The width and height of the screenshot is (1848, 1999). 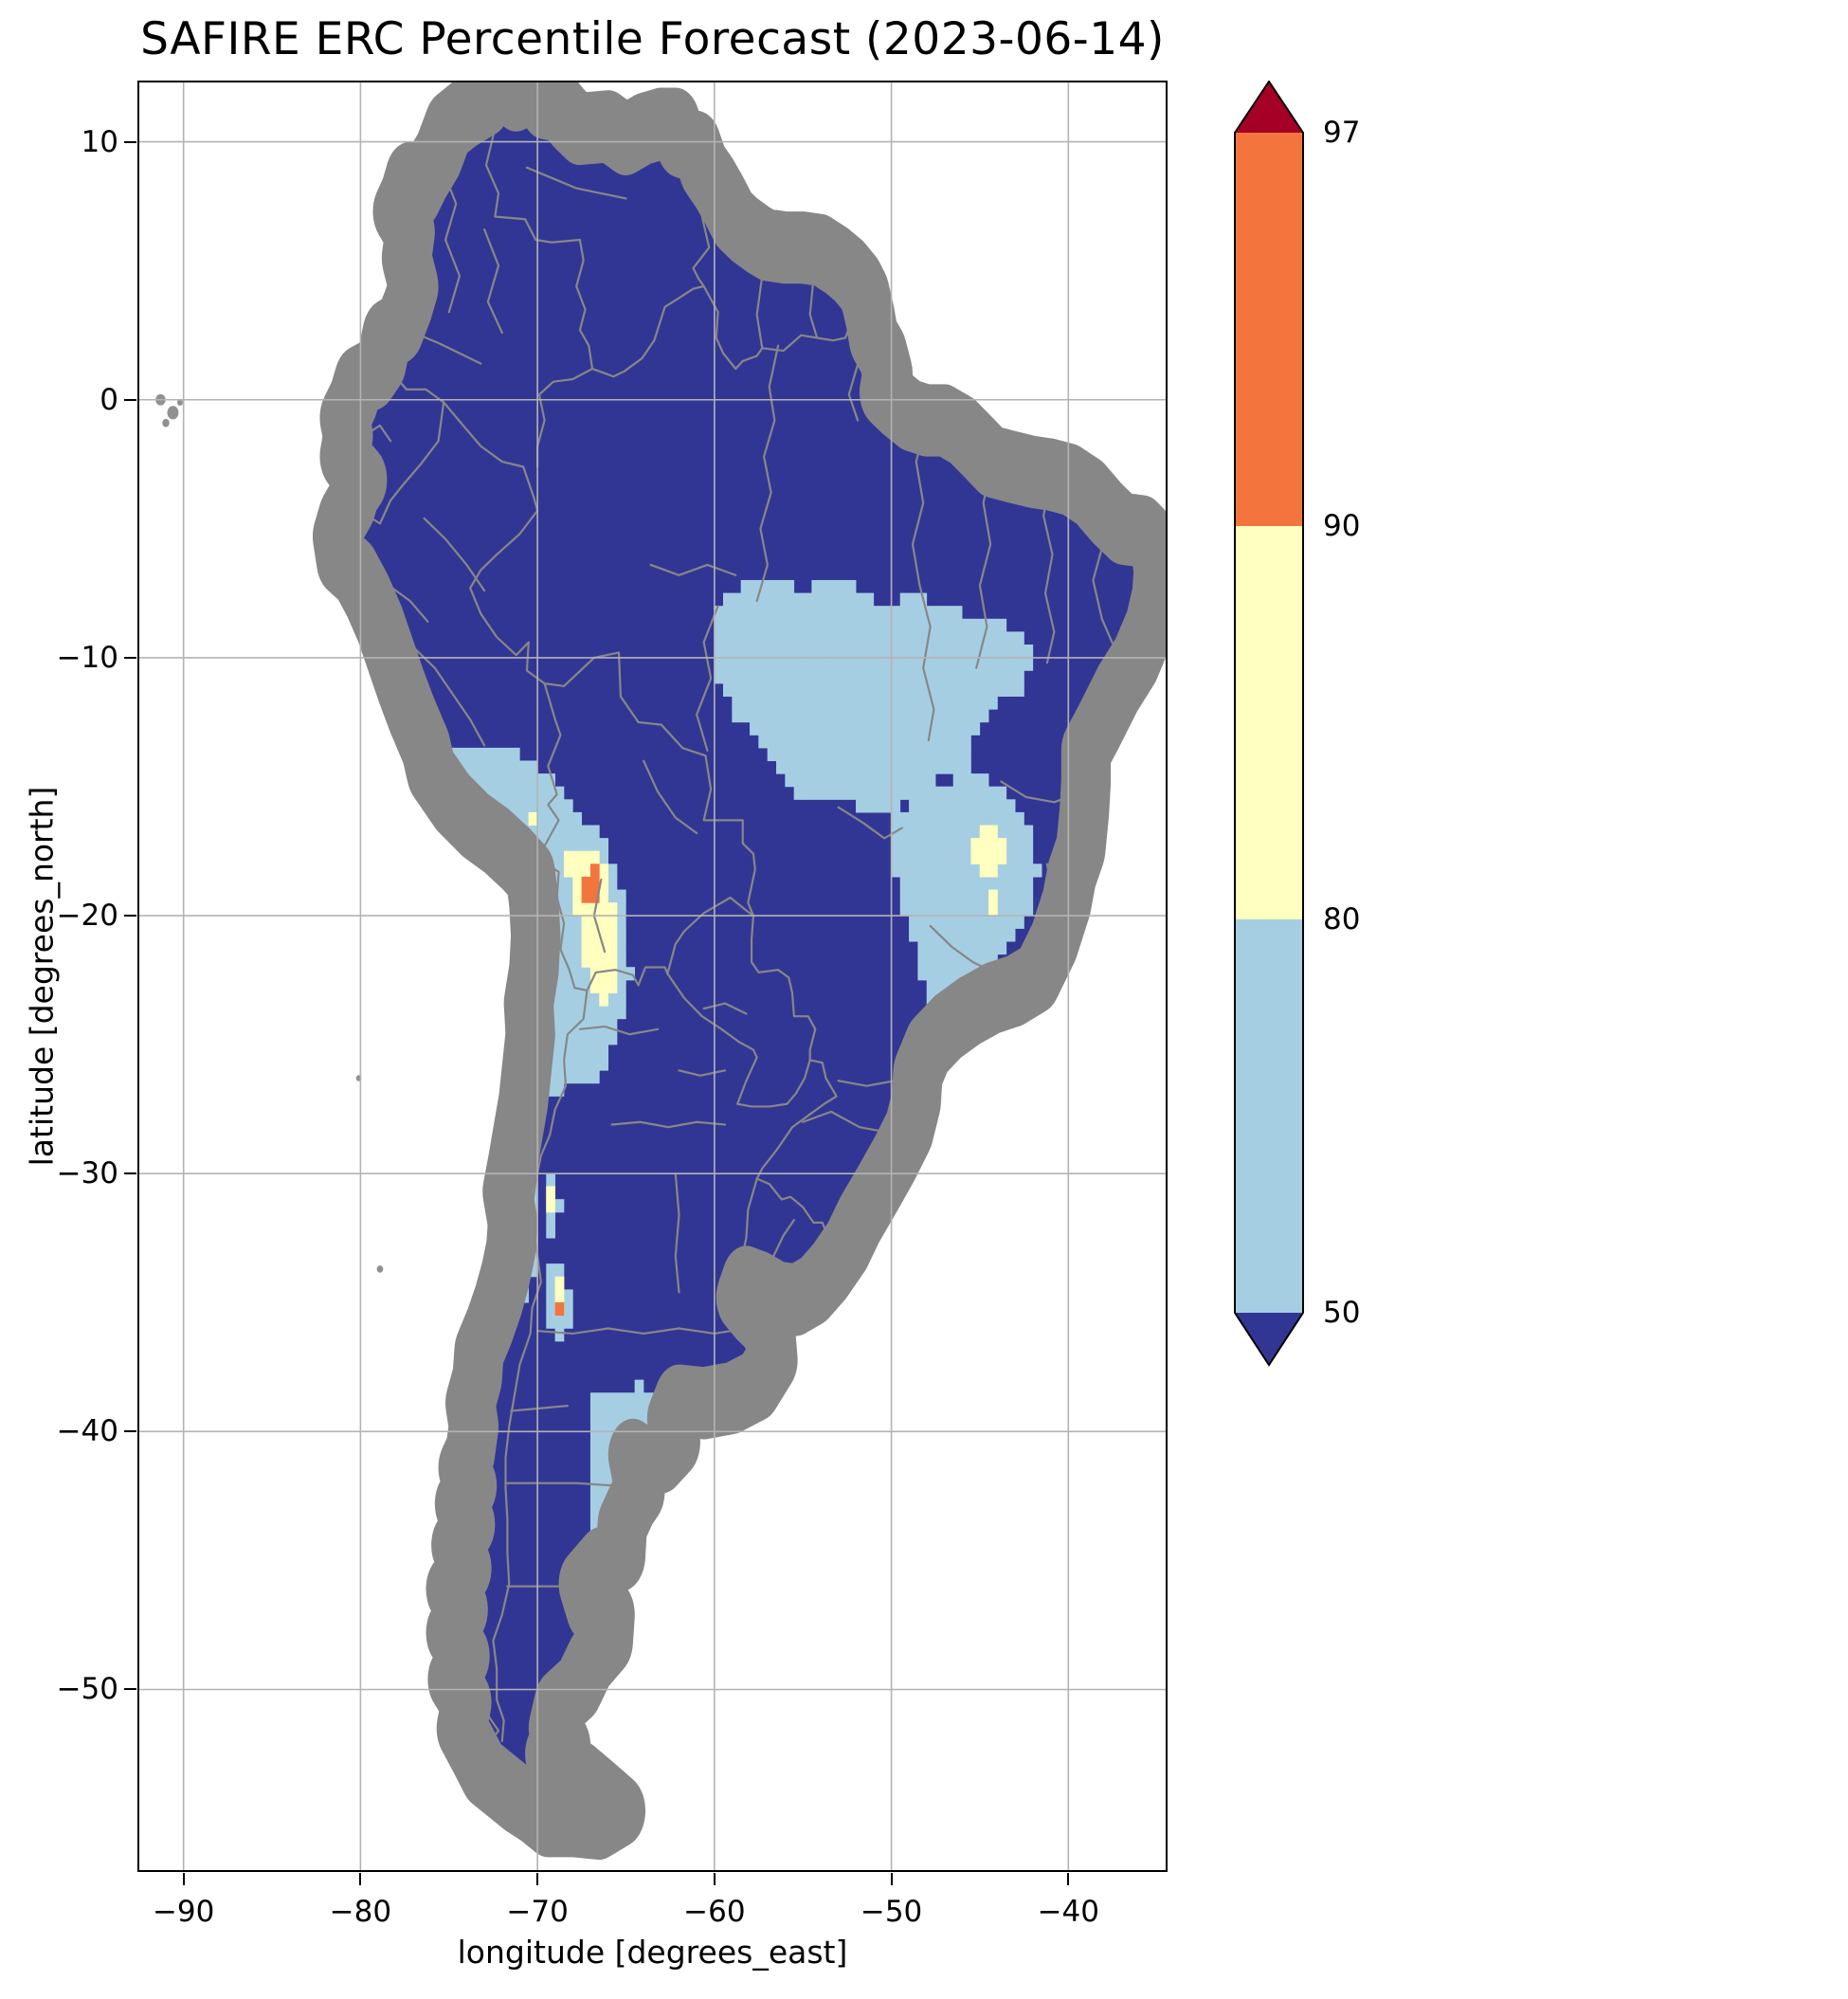 What do you see at coordinates (550, 1219) in the screenshot?
I see `percentile-cell-san-juan` at bounding box center [550, 1219].